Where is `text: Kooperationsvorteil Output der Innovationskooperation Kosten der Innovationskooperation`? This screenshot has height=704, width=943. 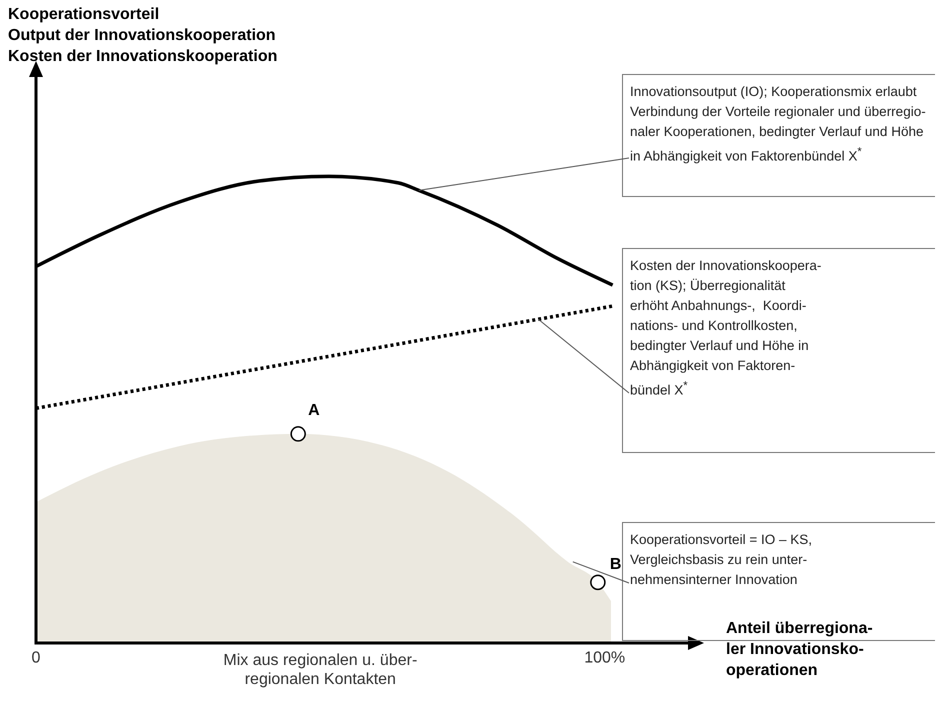
text: Kooperationsvorteil Output der Innovationskooperation Kosten der Innovationskooperation is located at coordinates (143, 36).